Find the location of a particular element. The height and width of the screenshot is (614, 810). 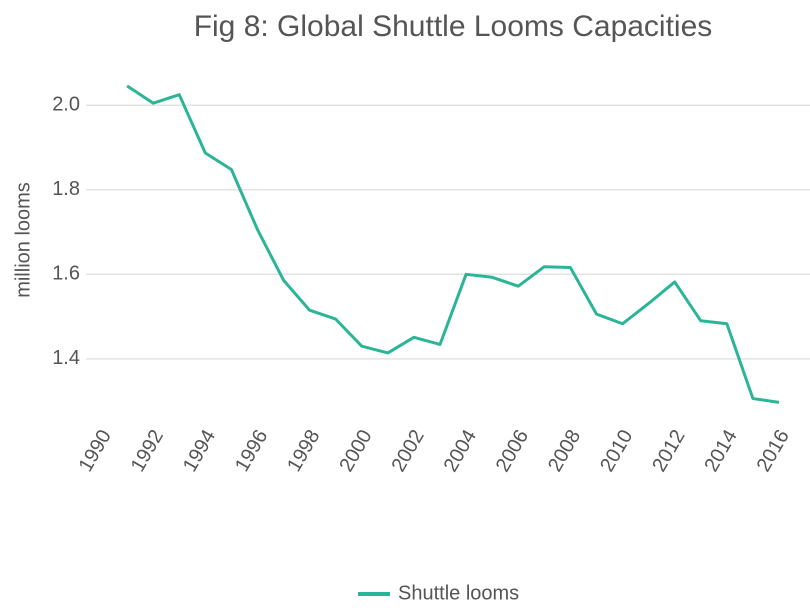

y-tick-label: 1.6 is located at coordinates (66, 274).